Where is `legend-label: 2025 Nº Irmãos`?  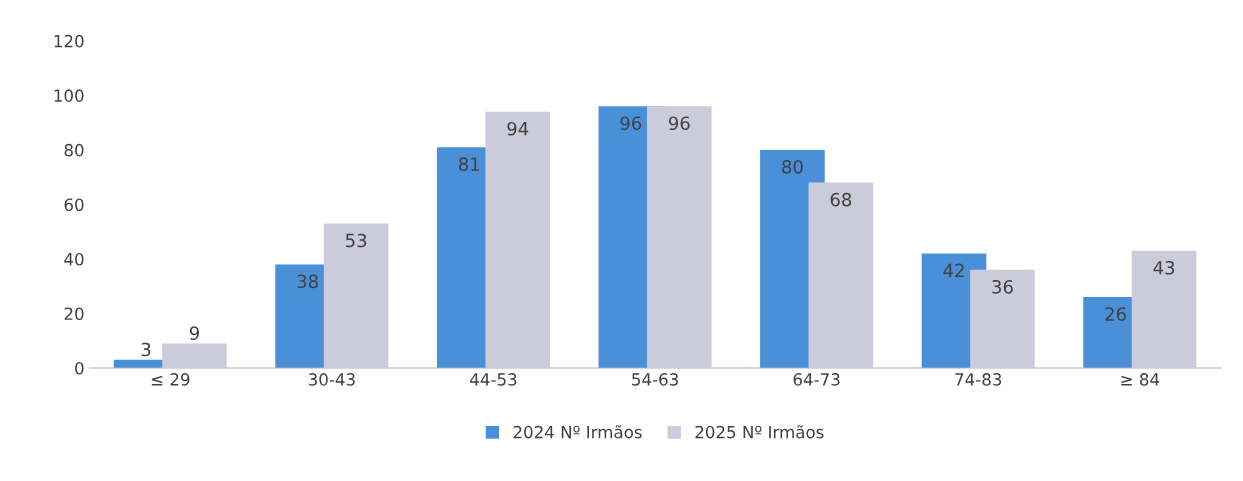
legend-label: 2025 Nº Irmãos is located at coordinates (759, 432).